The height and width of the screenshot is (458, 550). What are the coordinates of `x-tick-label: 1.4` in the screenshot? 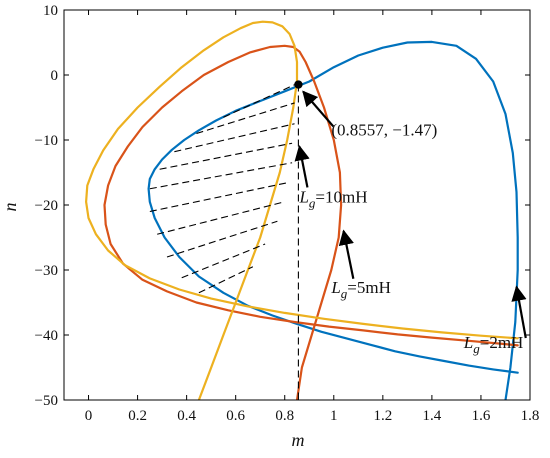 It's located at (432, 416).